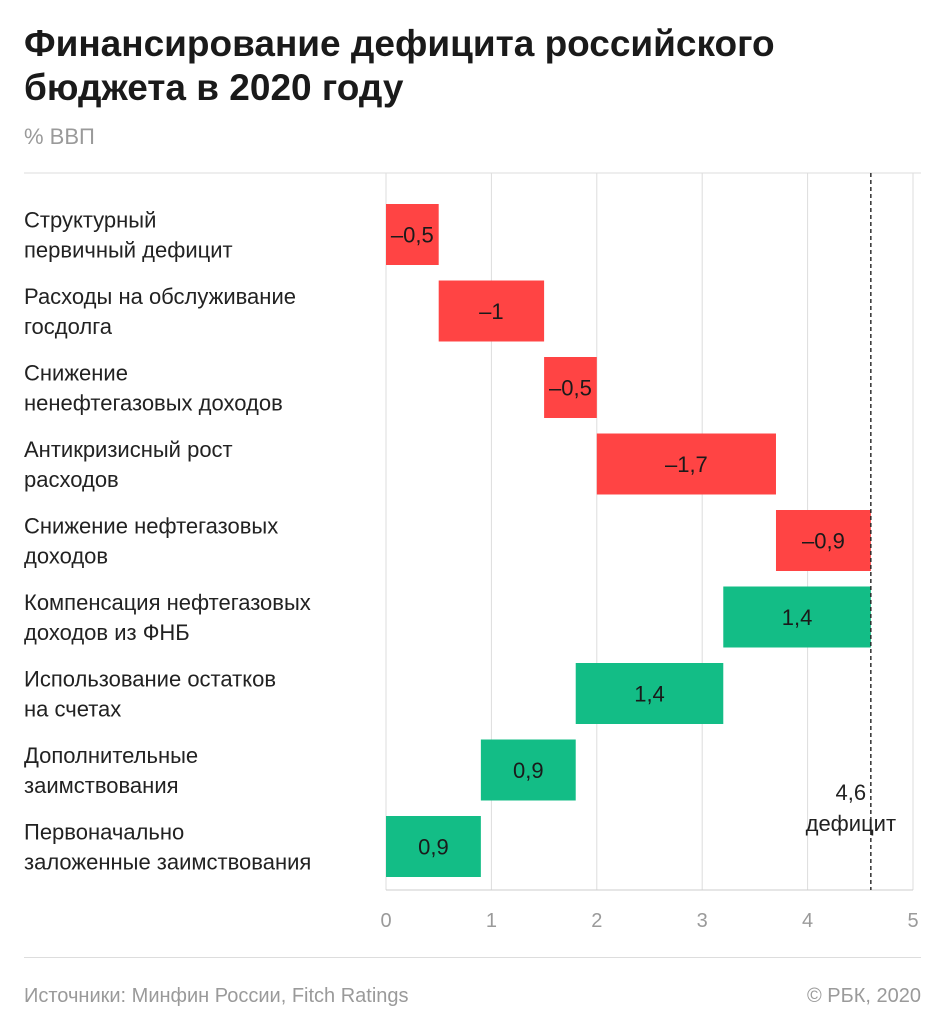 Image resolution: width=945 pixels, height=1033 pixels. I want to click on category-label: госдолга, so click(68, 326).